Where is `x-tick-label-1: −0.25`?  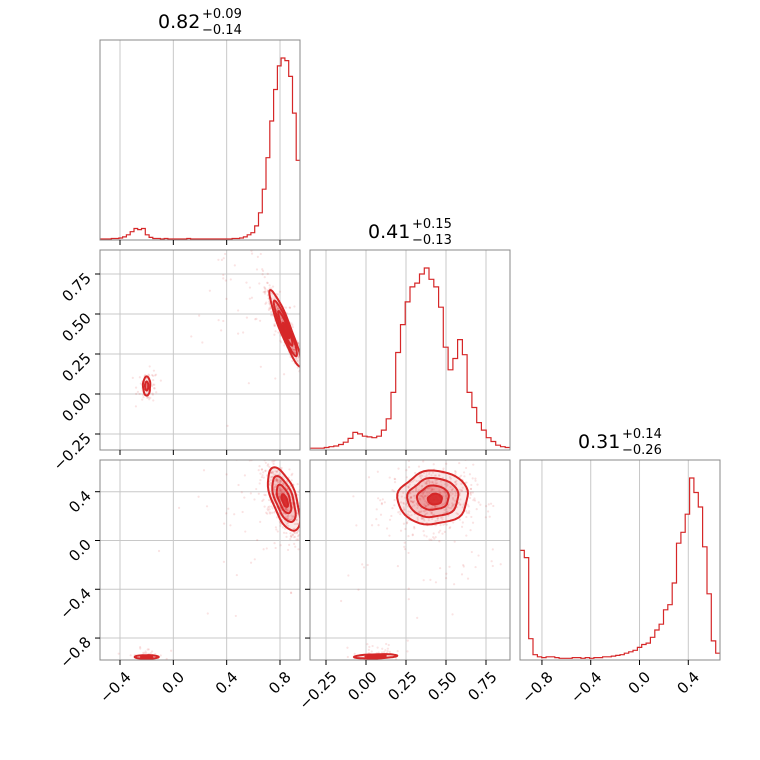
x-tick-label-1: −0.25 is located at coordinates (318, 690).